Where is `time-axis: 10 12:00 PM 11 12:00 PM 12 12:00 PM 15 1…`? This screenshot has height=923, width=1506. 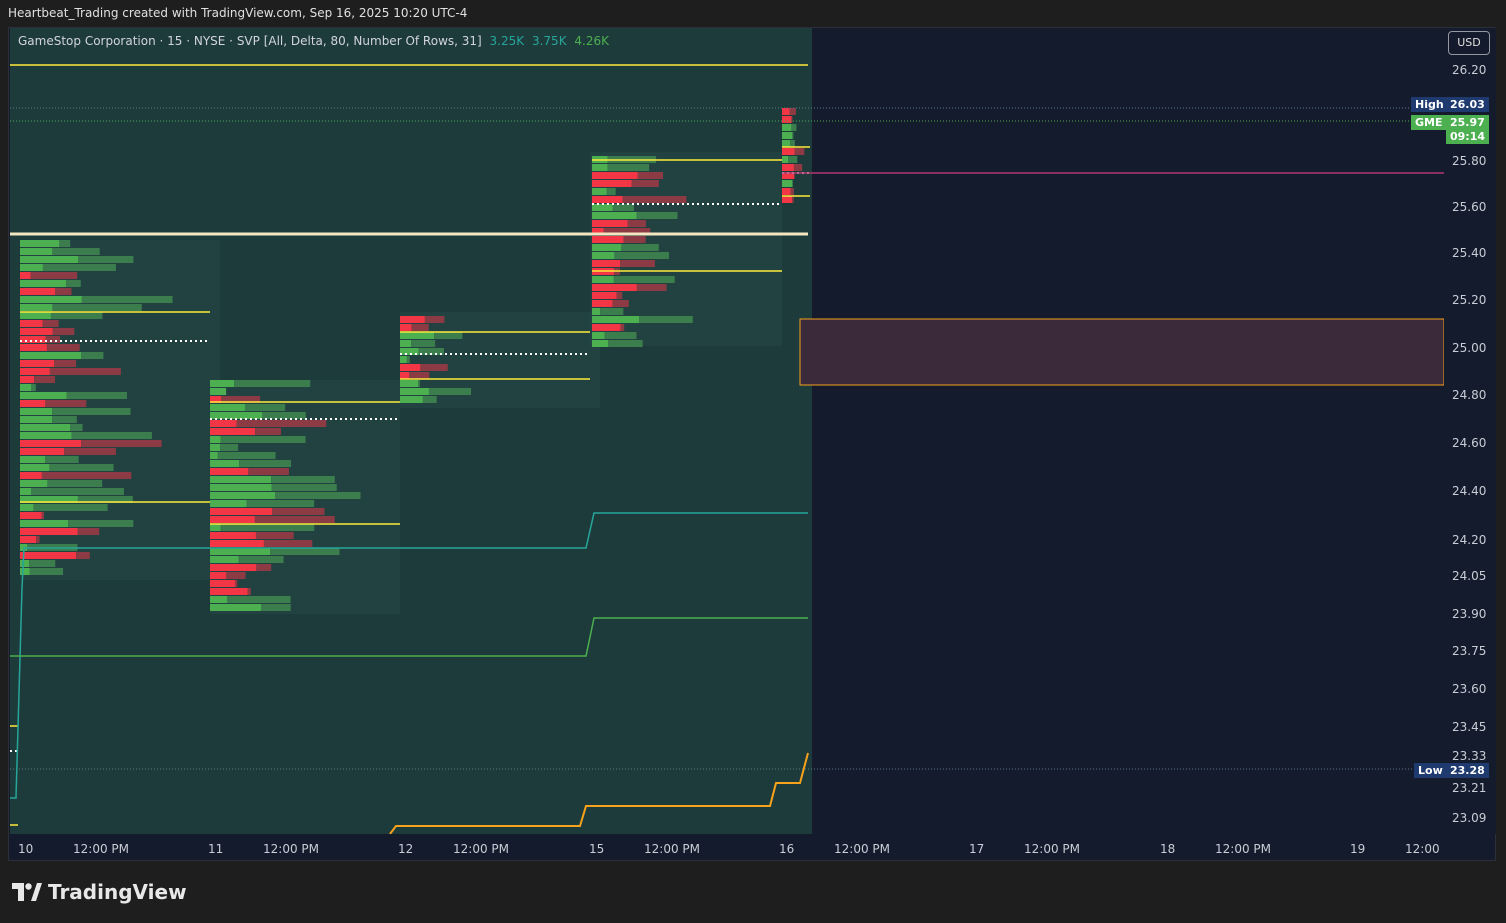 time-axis: 10 12:00 PM 11 12:00 PM 12 12:00 PM 15 1… is located at coordinates (727, 848).